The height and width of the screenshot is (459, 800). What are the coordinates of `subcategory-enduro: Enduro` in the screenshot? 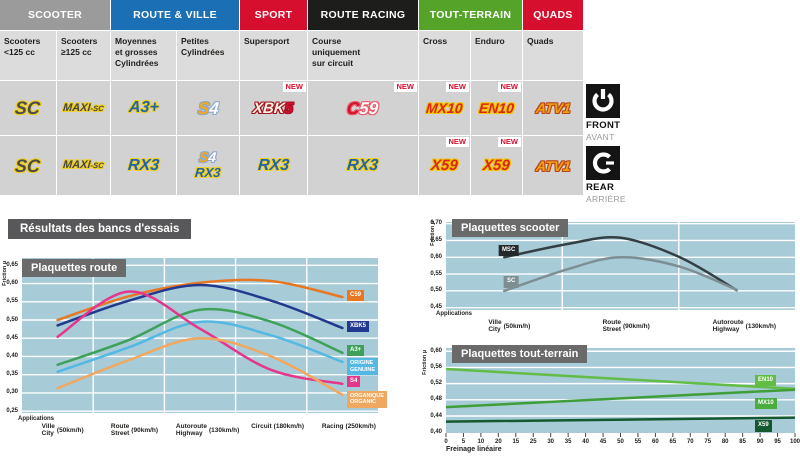 It's located at (496, 55).